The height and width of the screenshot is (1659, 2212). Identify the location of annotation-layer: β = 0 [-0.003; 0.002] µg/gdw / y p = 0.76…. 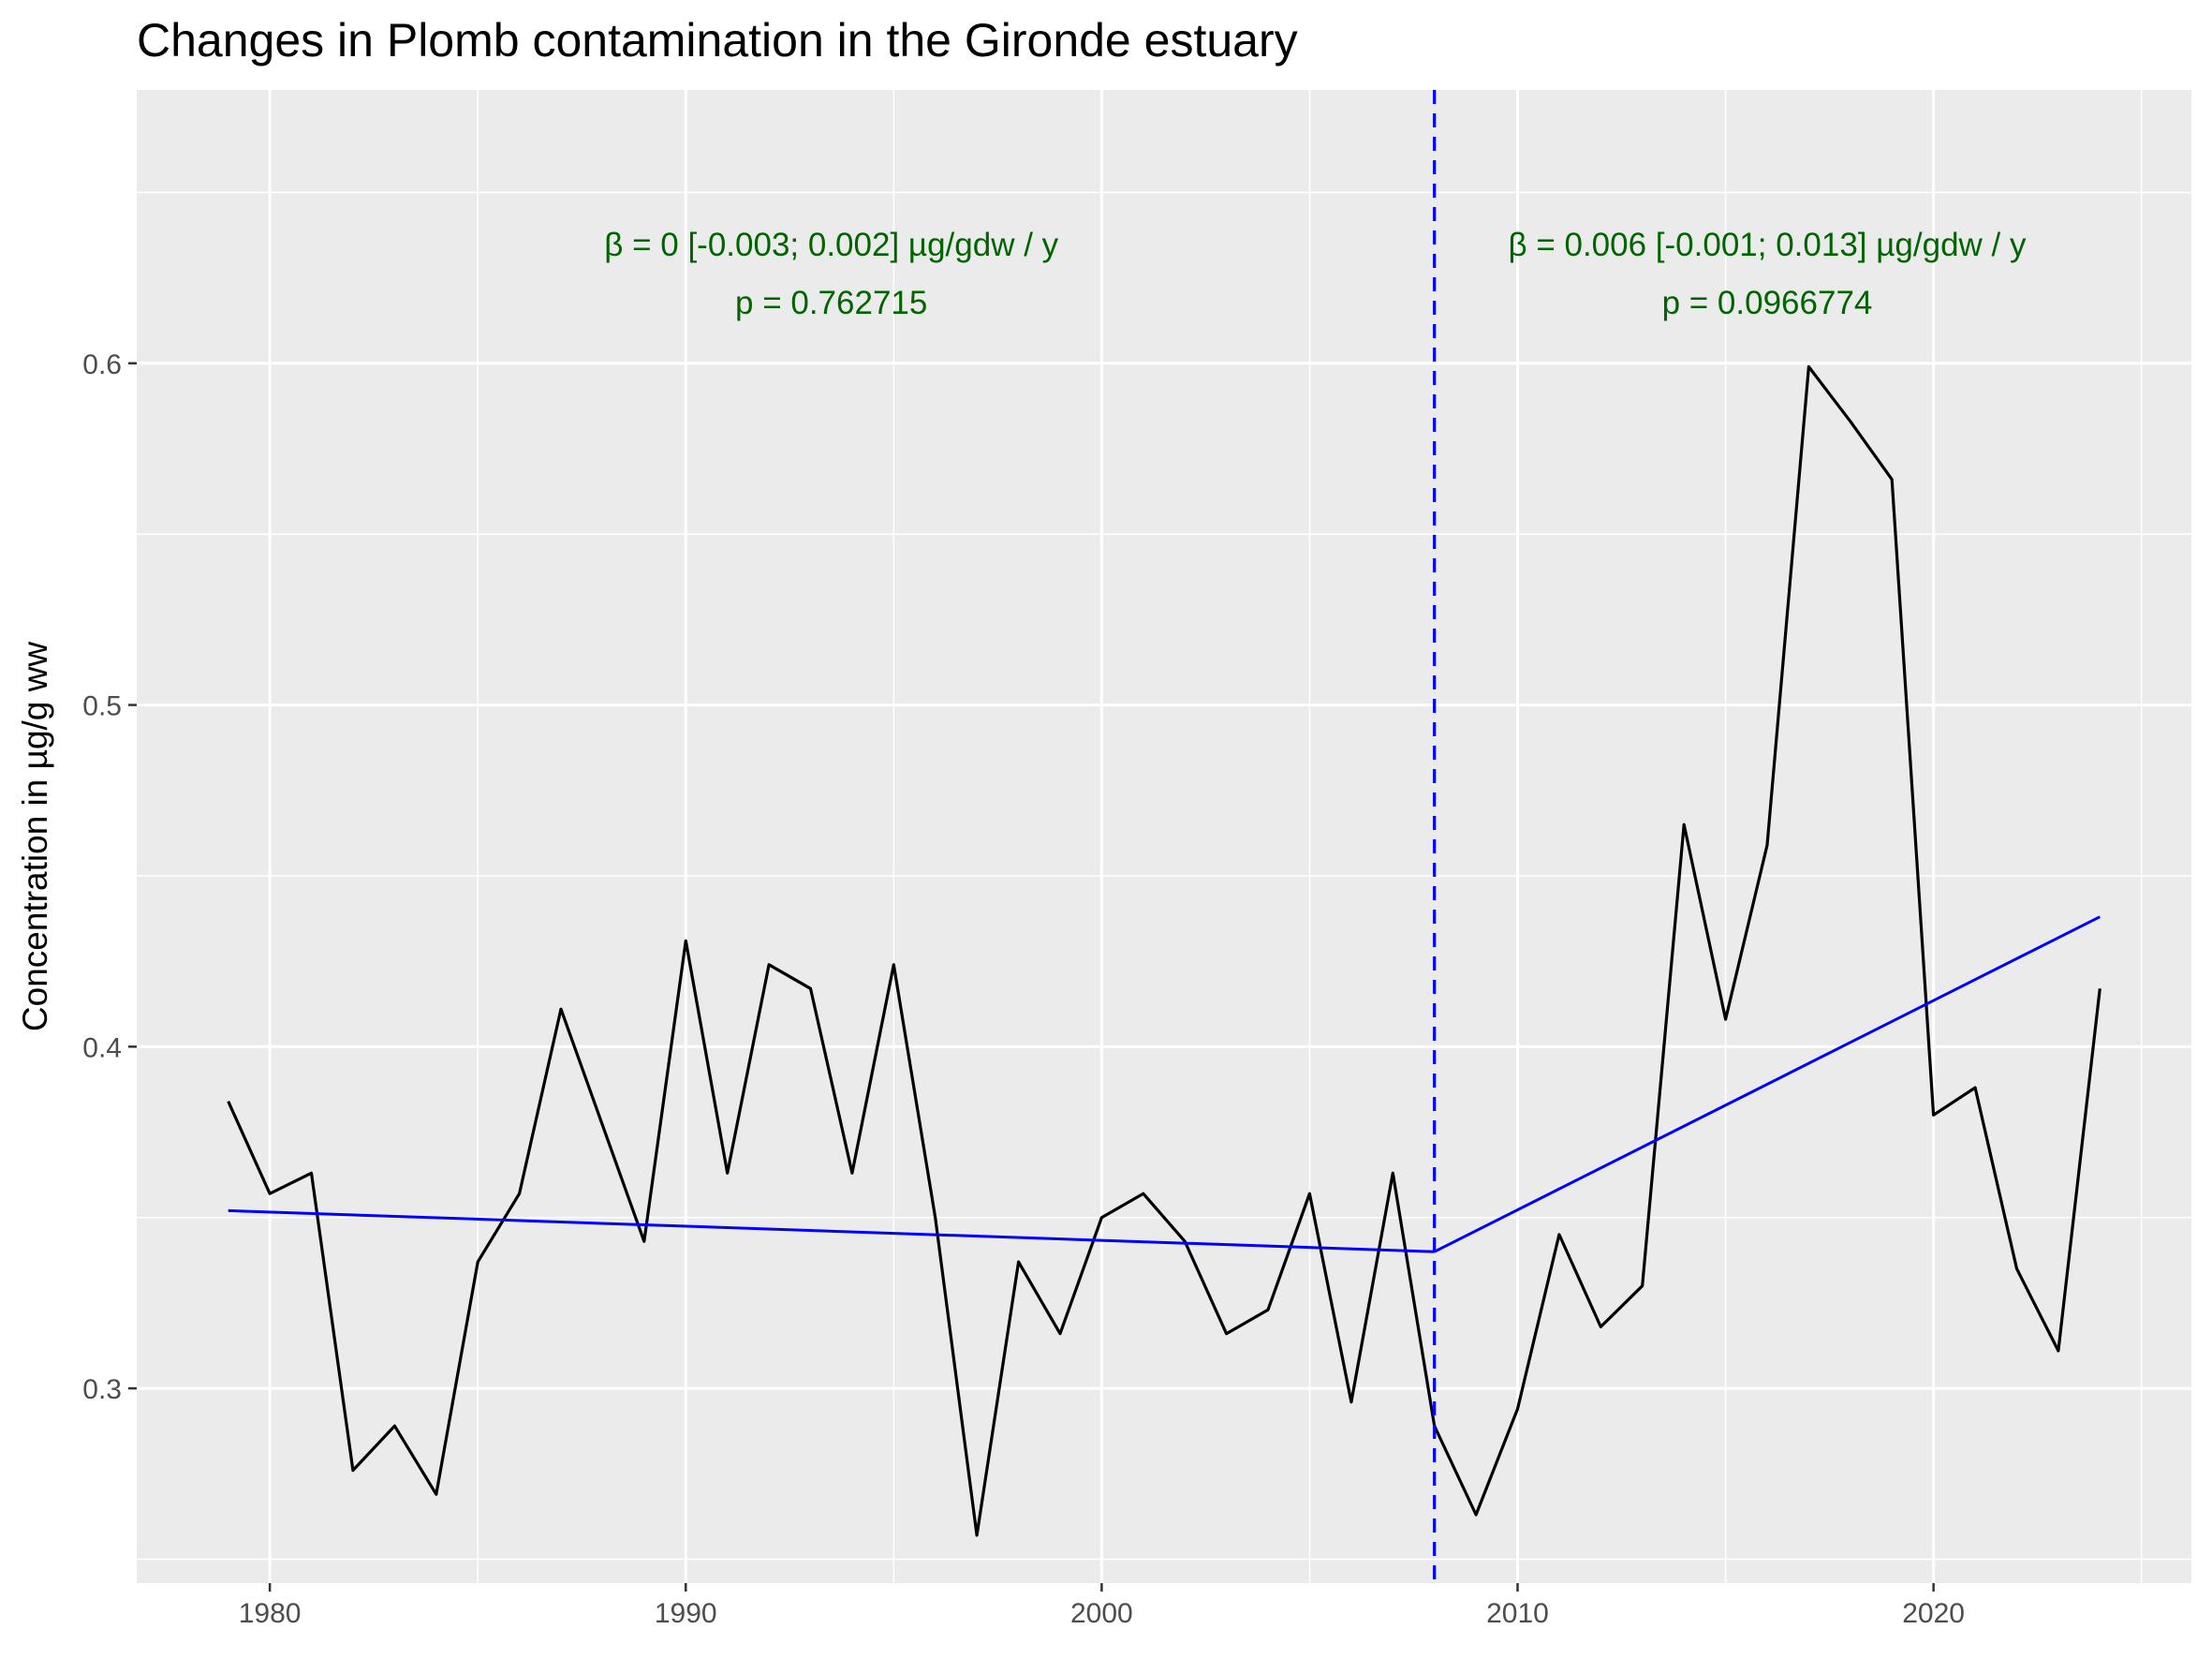
(1315, 274).